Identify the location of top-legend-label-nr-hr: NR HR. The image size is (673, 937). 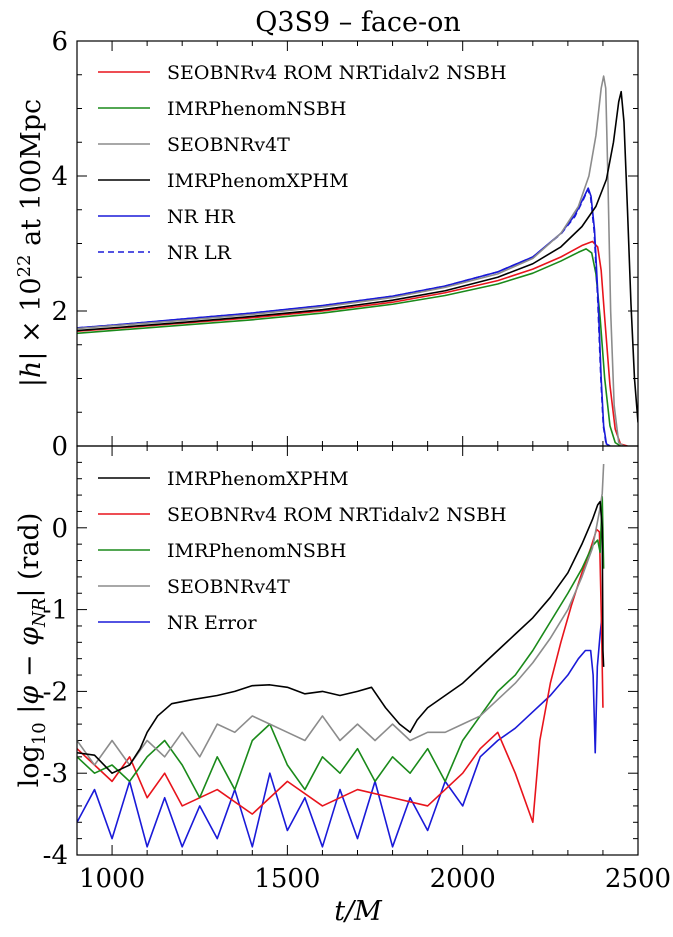
(201, 217).